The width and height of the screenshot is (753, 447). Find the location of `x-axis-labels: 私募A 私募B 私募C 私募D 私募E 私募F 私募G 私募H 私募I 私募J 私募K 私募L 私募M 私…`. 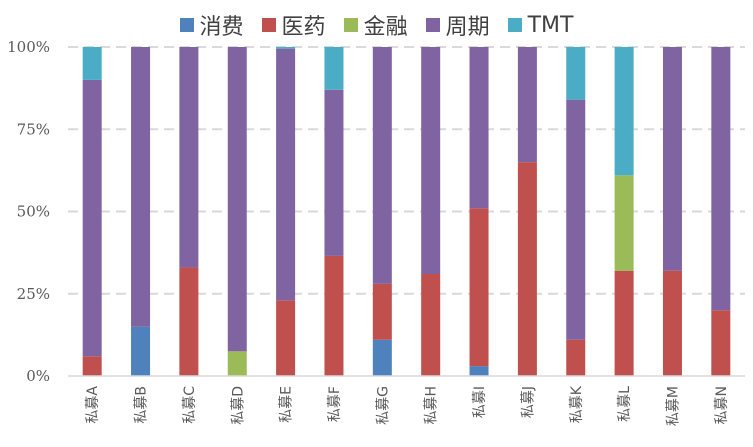

x-axis-labels: 私募A 私募B 私募C 私募D 私募E 私募F 私募G 私募H 私募I 私募J 私募K 私募L 私募M 私… is located at coordinates (407, 405).